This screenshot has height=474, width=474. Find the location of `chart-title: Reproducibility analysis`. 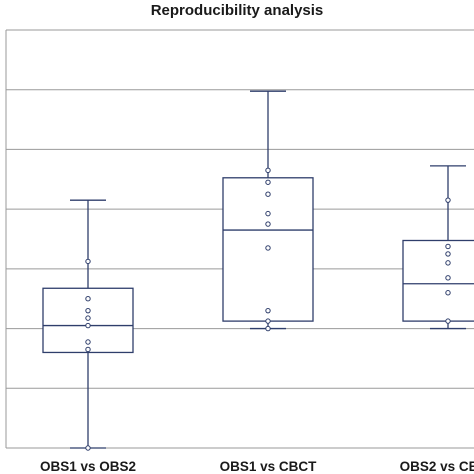

chart-title: Reproducibility analysis is located at coordinates (237, 10).